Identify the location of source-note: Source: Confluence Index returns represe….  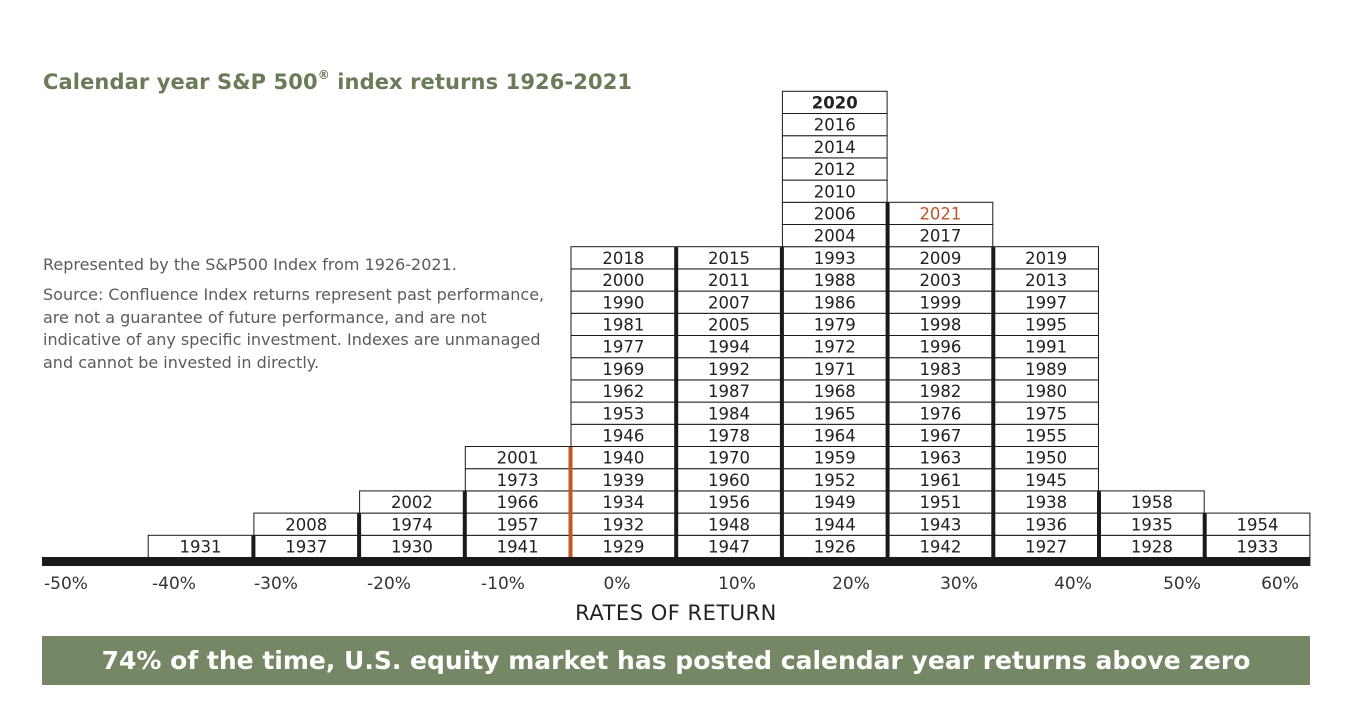
(294, 328).